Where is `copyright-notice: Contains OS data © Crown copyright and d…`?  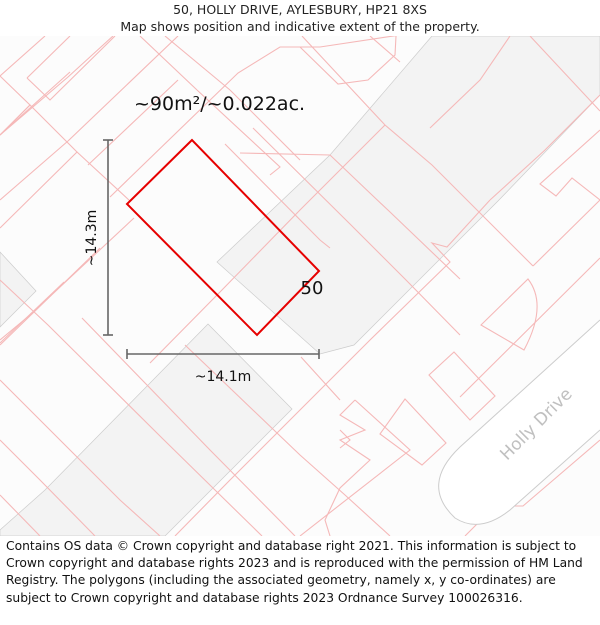 copyright-notice: Contains OS data © Crown copyright and d… is located at coordinates (294, 572).